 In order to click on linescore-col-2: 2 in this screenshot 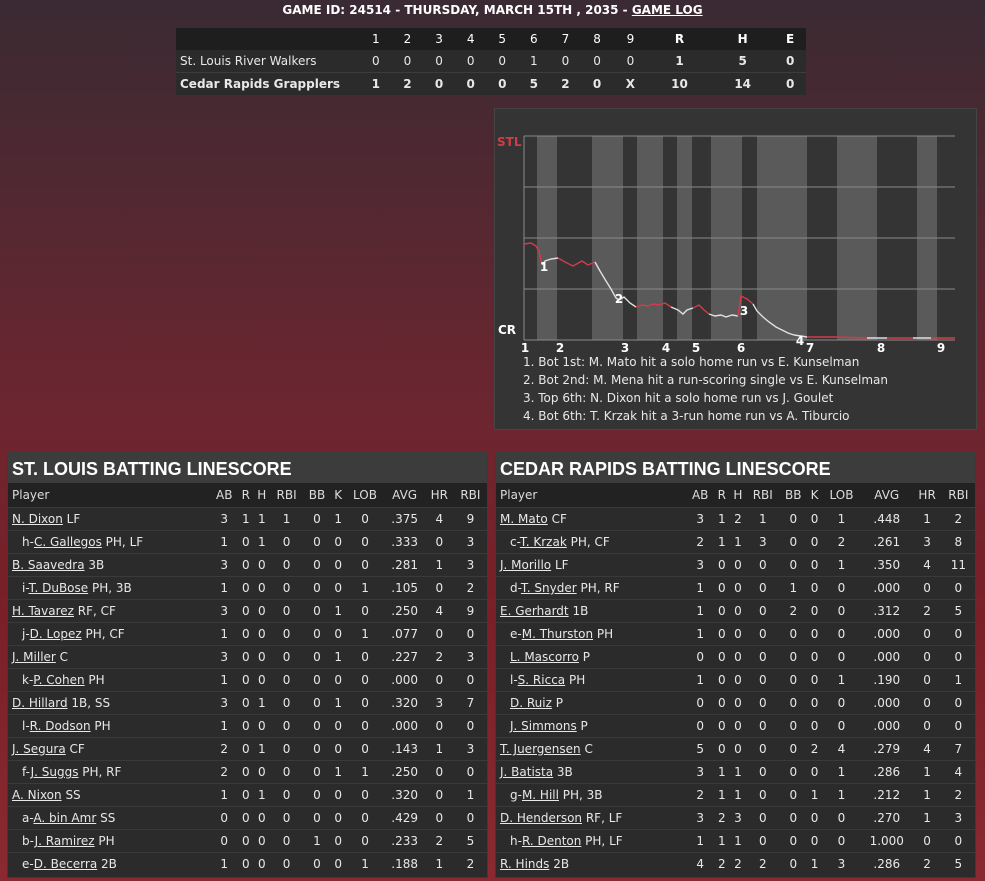, I will do `click(407, 39)`.